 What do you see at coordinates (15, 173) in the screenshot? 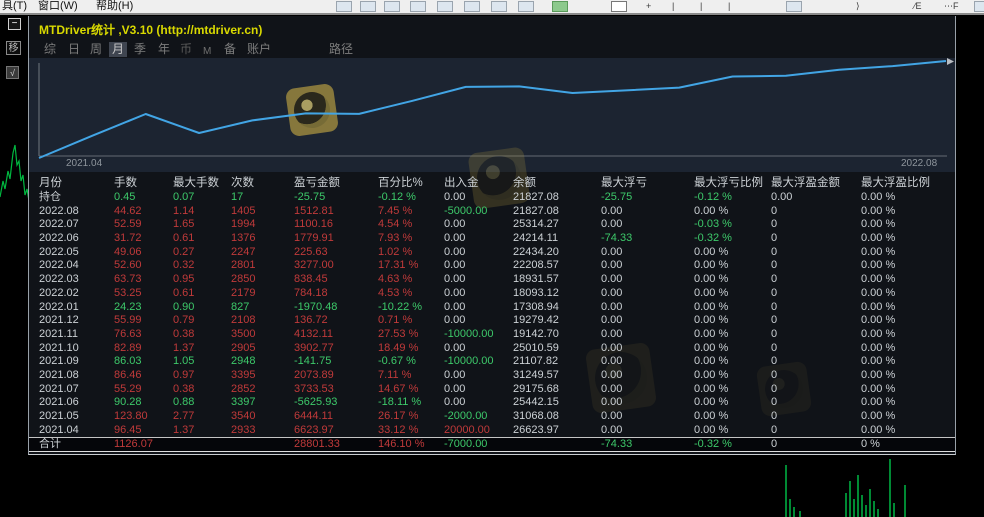
I see `background-price-line` at bounding box center [15, 173].